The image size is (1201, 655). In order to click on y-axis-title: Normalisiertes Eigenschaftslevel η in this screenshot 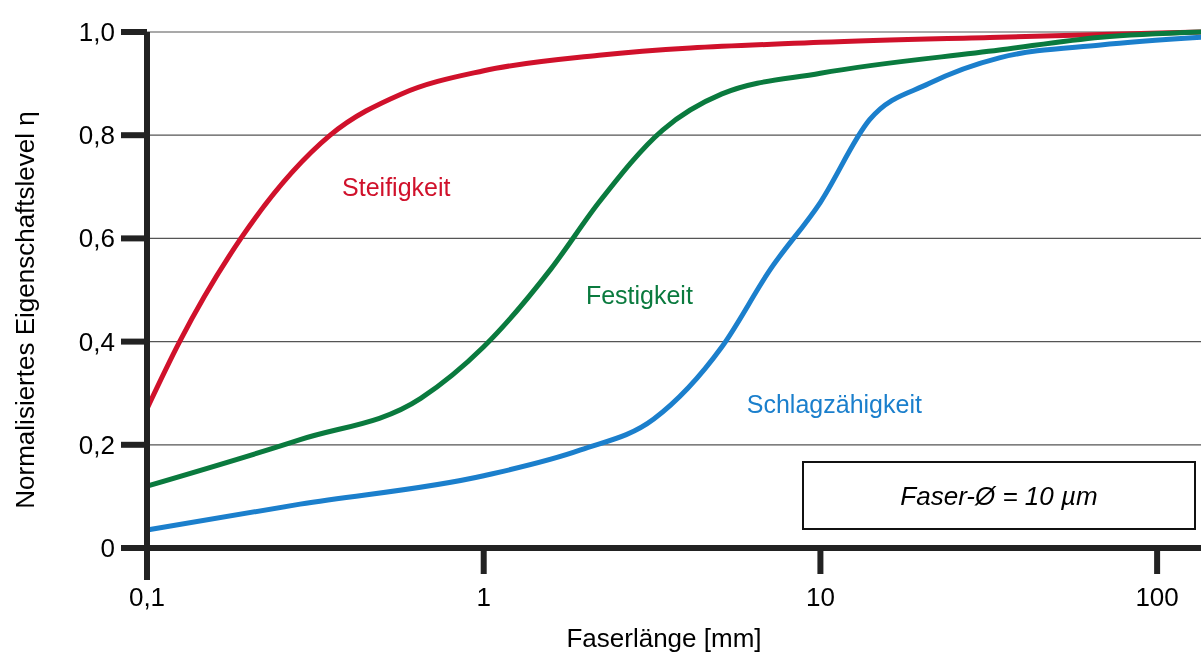, I will do `click(25, 310)`.